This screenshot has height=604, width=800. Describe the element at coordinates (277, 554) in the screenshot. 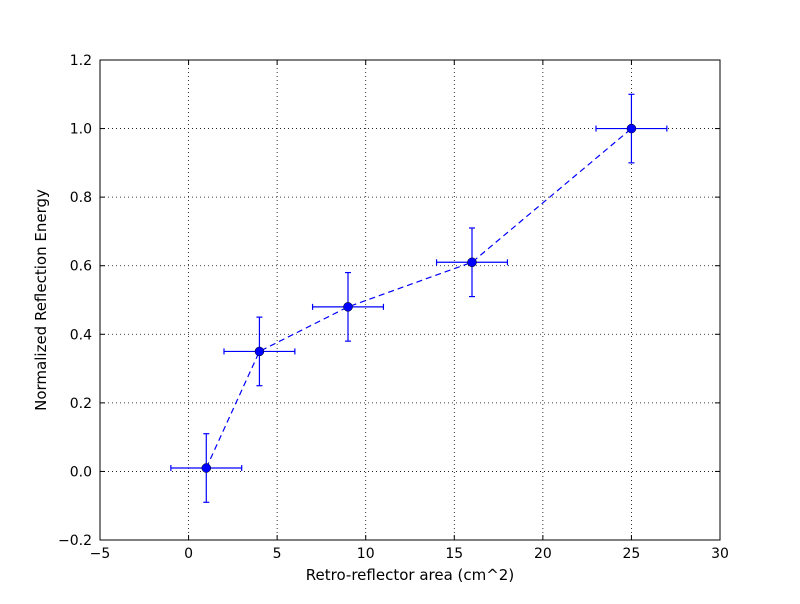

I see `x-tick-label: 5` at that location.